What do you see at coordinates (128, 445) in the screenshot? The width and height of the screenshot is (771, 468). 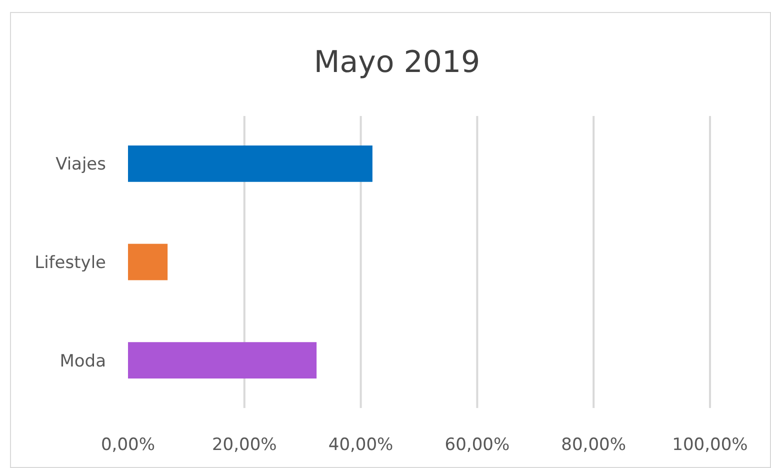 I see `x-tick-label: 0,00%` at bounding box center [128, 445].